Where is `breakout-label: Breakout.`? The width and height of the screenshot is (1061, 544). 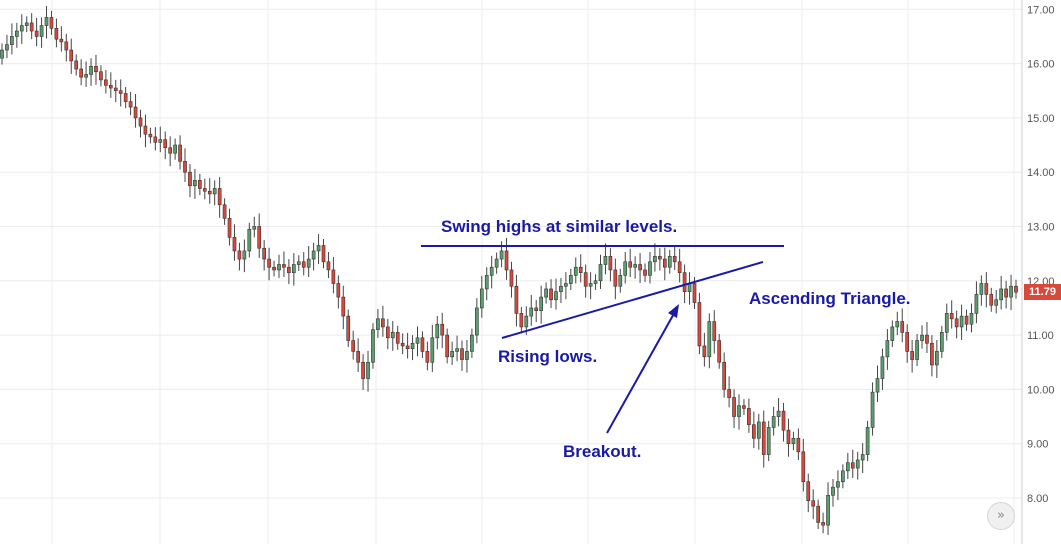
breakout-label: Breakout. is located at coordinates (602, 451).